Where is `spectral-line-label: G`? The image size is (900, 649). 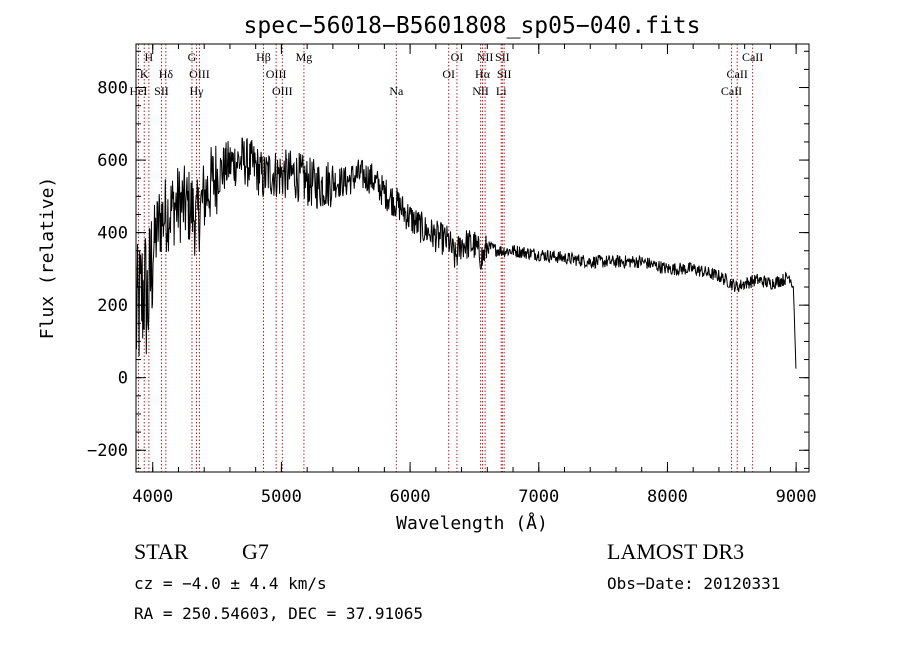
spectral-line-label: G is located at coordinates (192, 57).